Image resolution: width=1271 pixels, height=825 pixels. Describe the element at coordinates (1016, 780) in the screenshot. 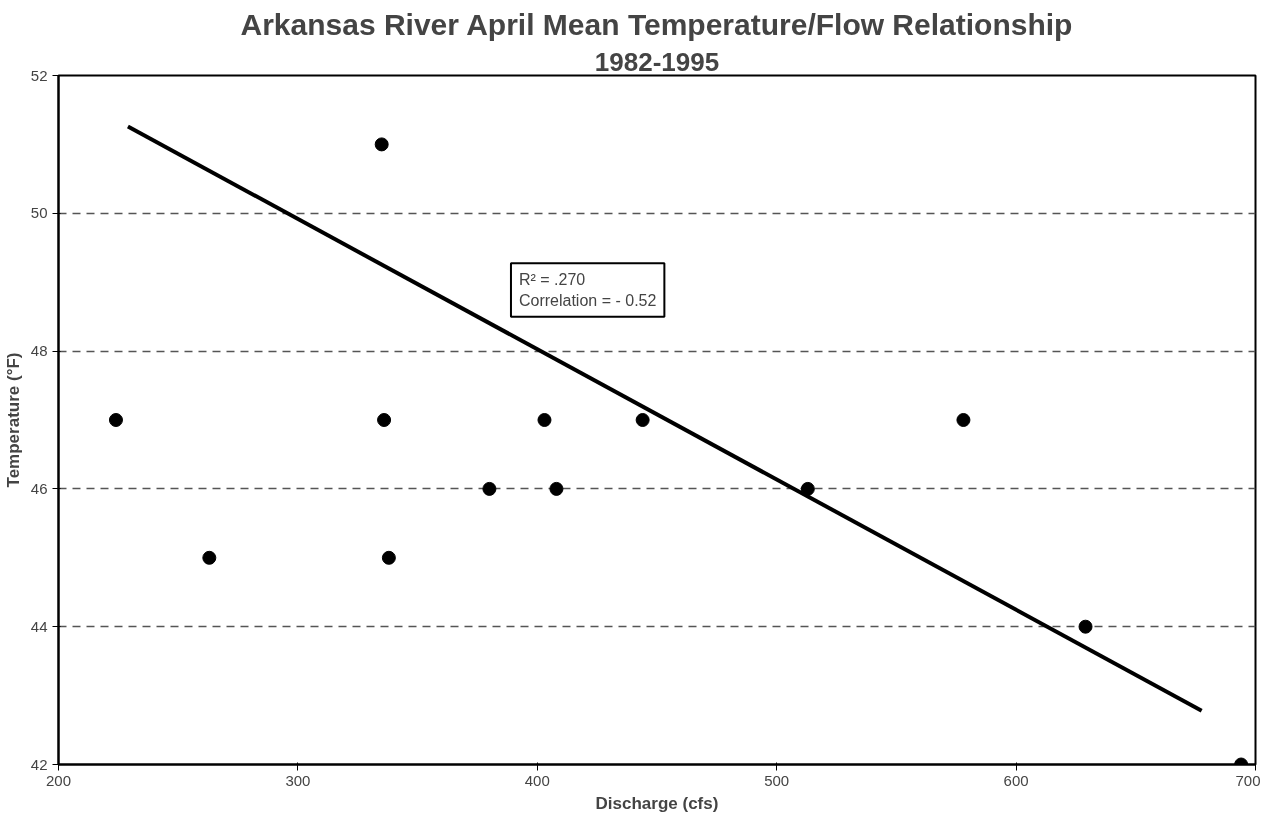

I see `x-tick-label: 600` at that location.